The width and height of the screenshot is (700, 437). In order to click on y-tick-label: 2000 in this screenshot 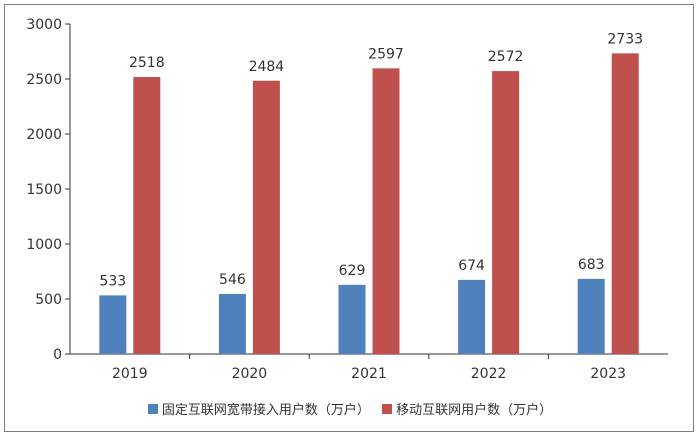, I will do `click(44, 135)`.